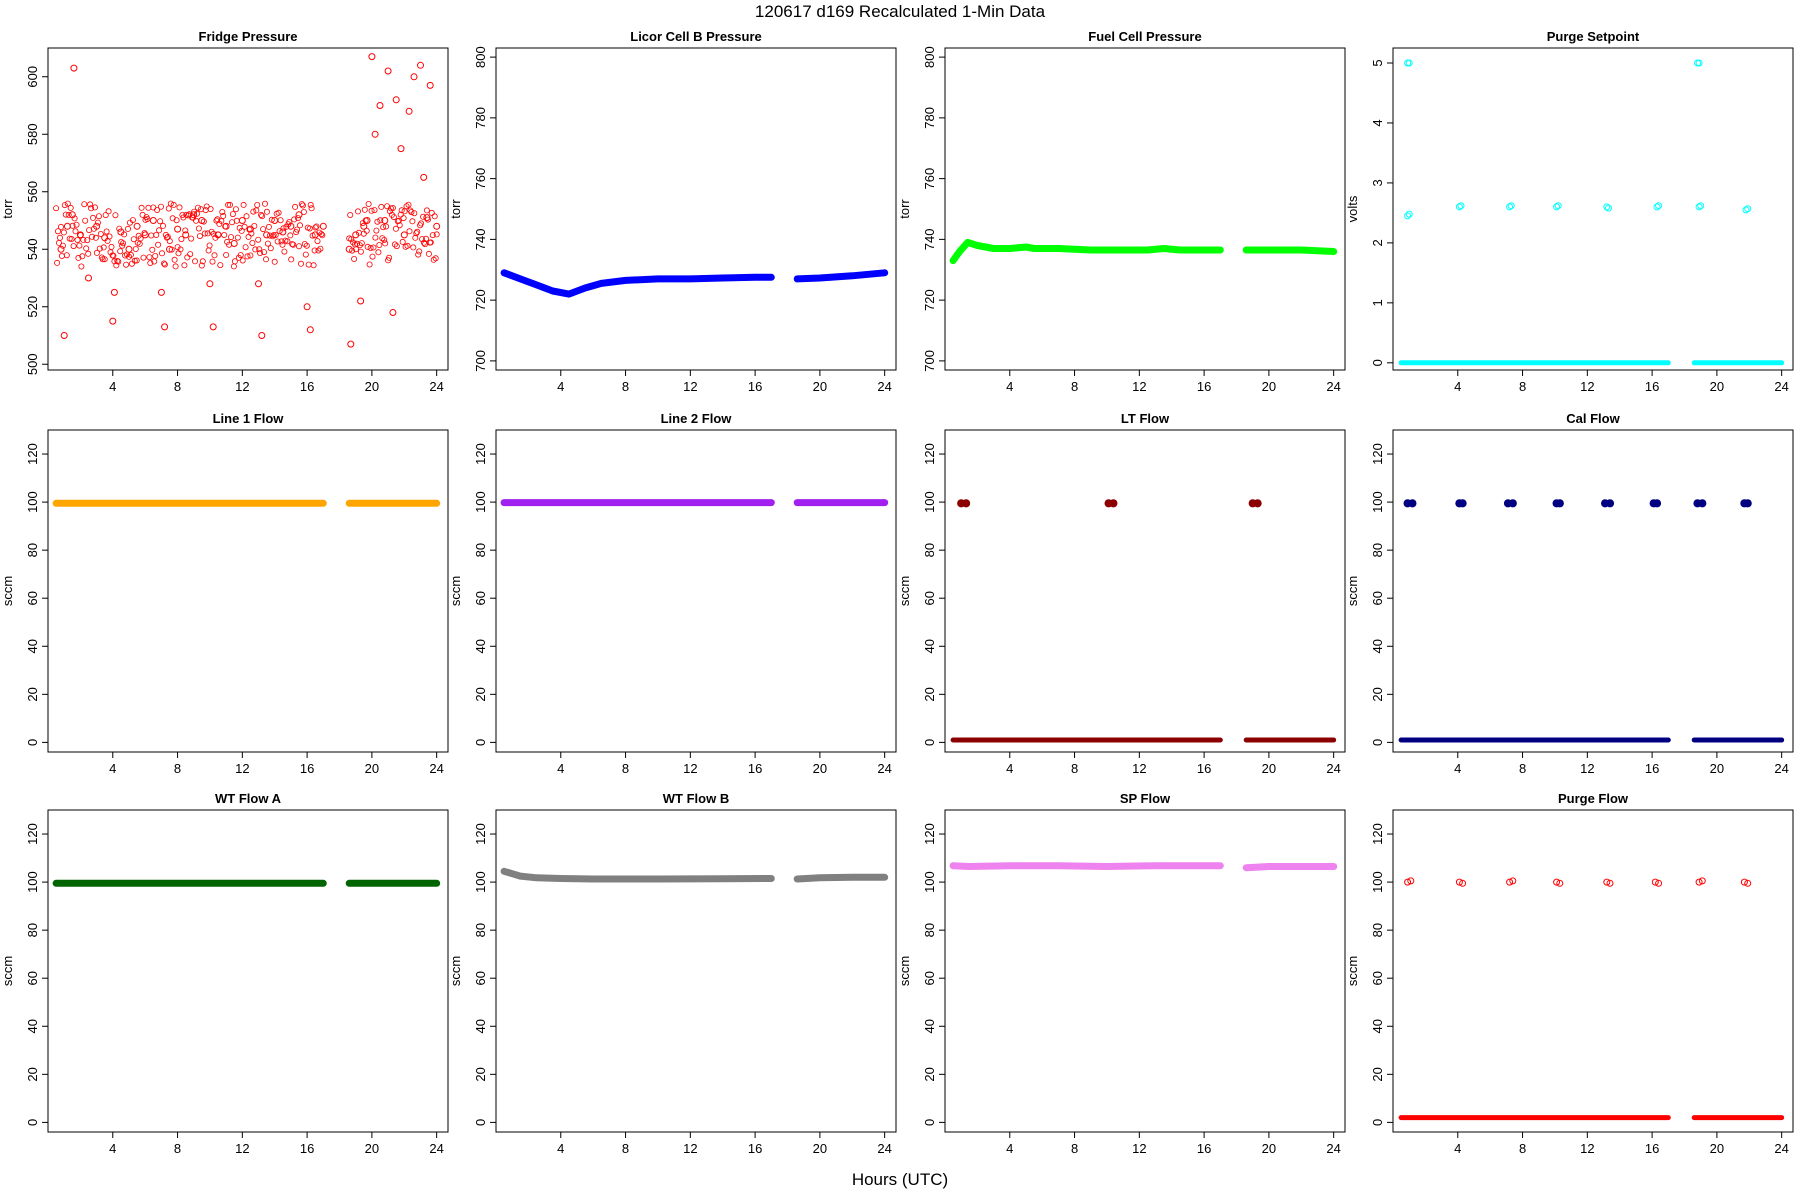  Describe the element at coordinates (929, 978) in the screenshot. I see `y-tick-label: 60` at that location.